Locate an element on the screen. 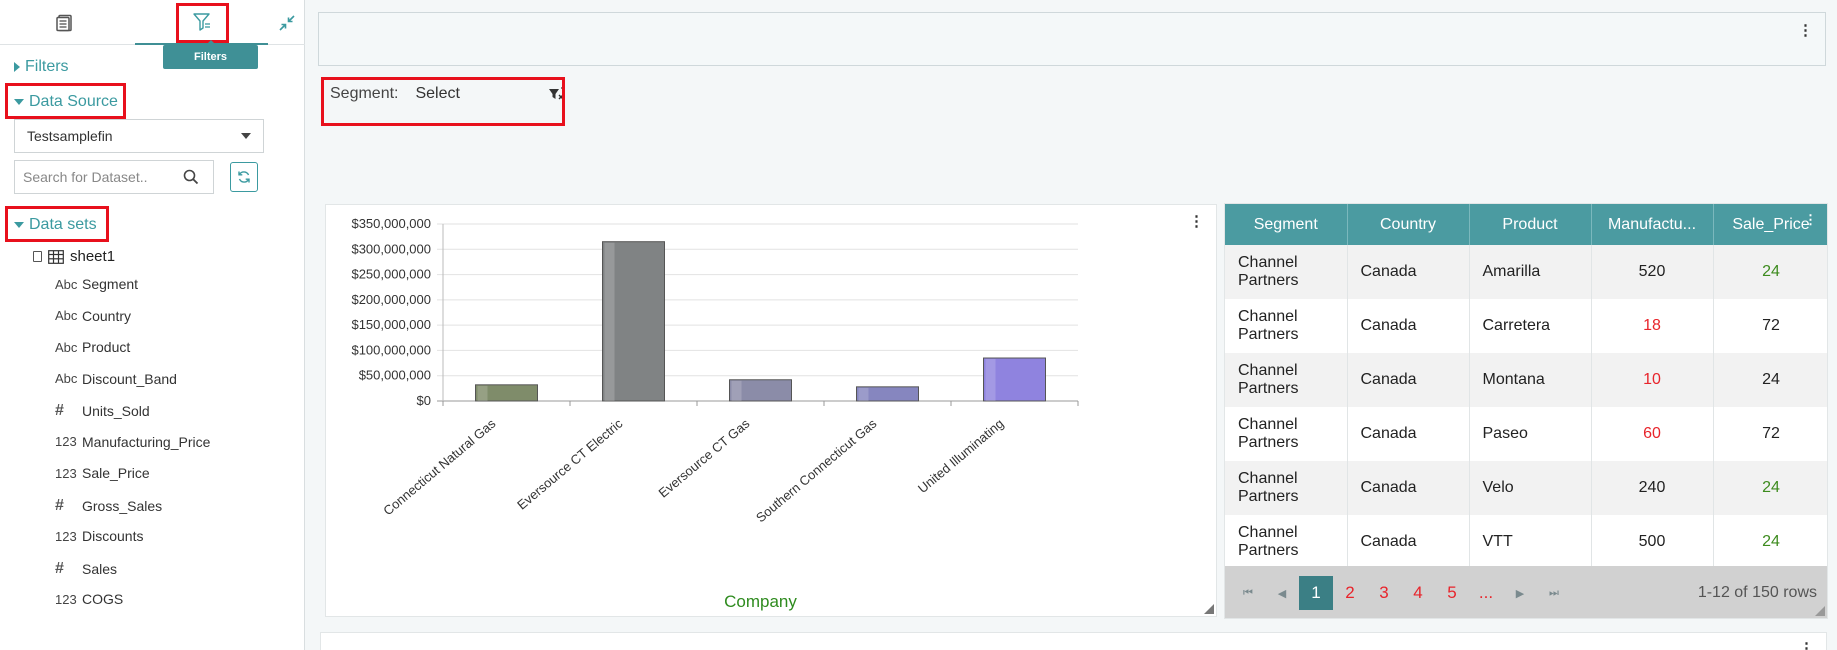  field-item: Abc Country is located at coordinates (93, 316).